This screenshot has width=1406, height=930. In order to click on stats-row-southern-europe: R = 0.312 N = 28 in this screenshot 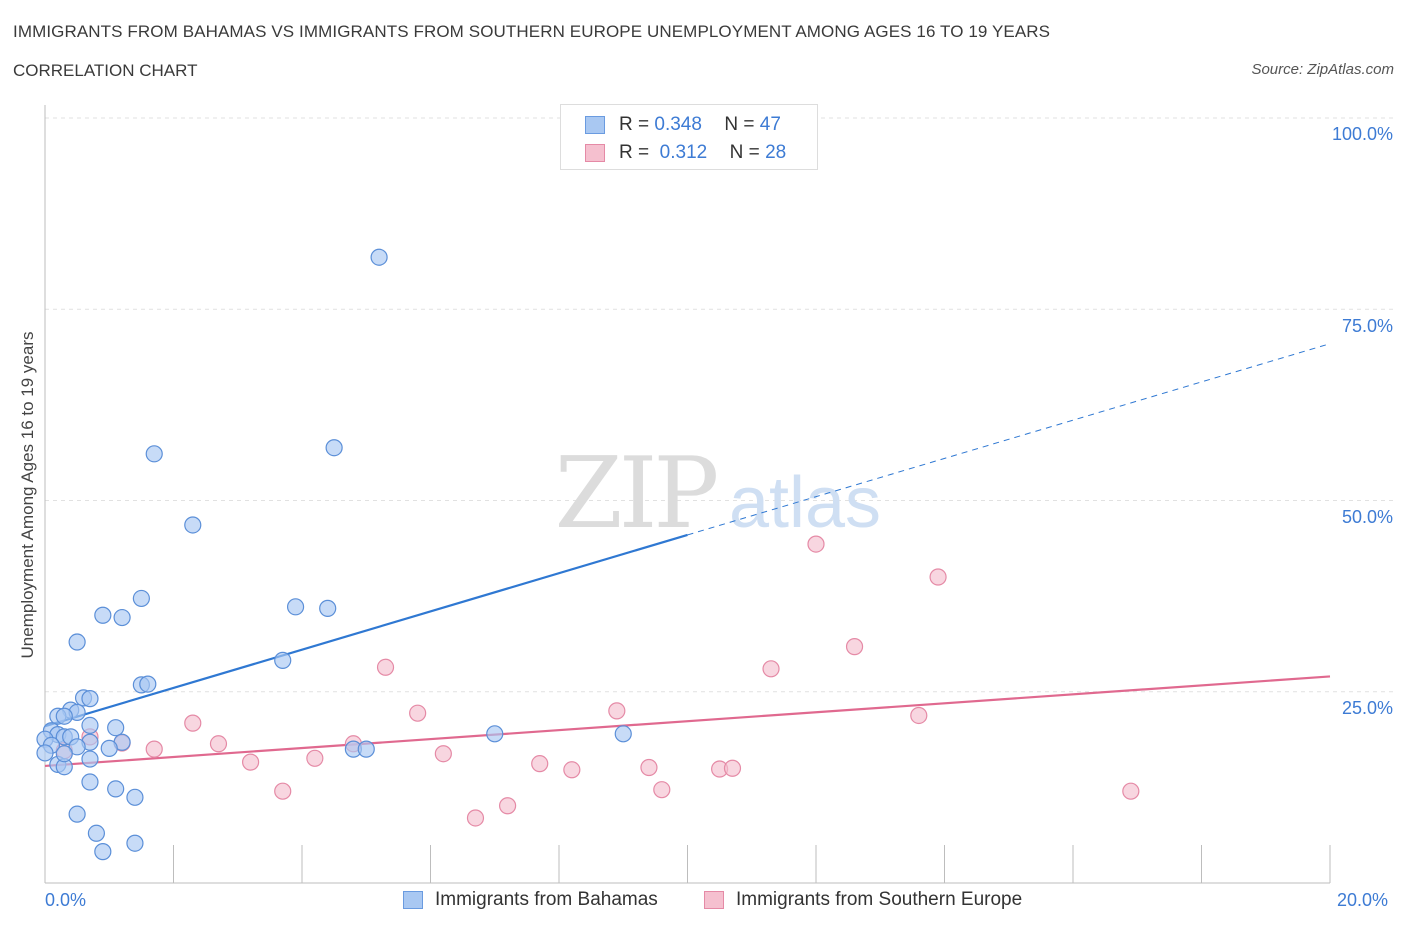, I will do `click(685, 153)`.